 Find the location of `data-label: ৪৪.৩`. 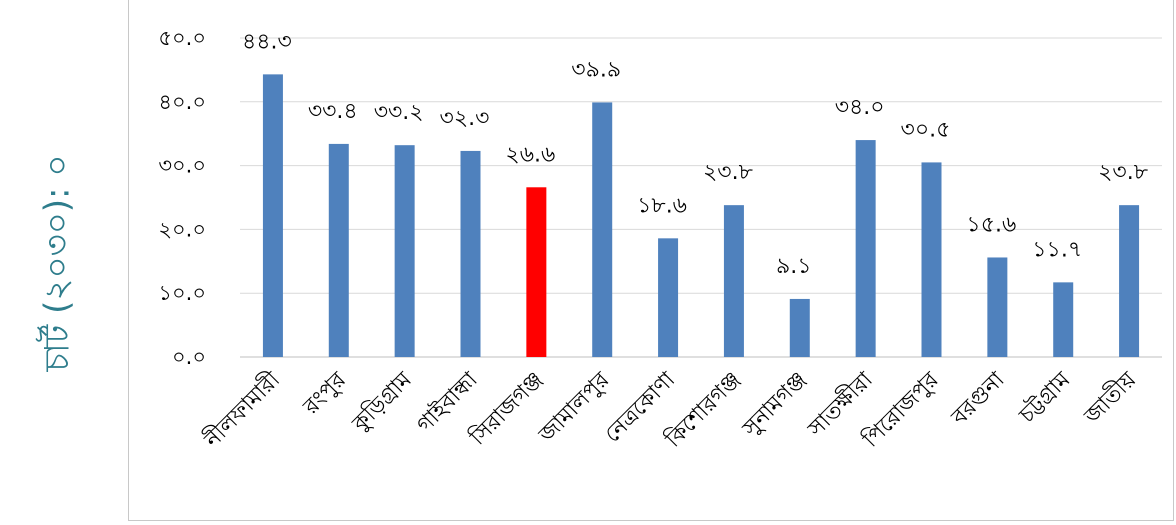

data-label: ৪৪.৩ is located at coordinates (267, 41).